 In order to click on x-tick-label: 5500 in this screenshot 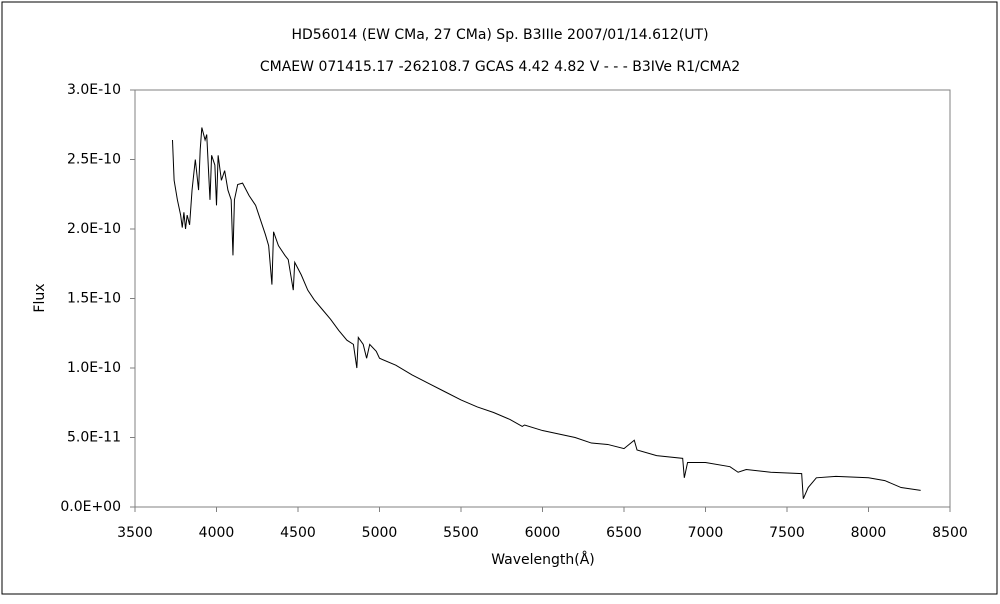, I will do `click(461, 533)`.